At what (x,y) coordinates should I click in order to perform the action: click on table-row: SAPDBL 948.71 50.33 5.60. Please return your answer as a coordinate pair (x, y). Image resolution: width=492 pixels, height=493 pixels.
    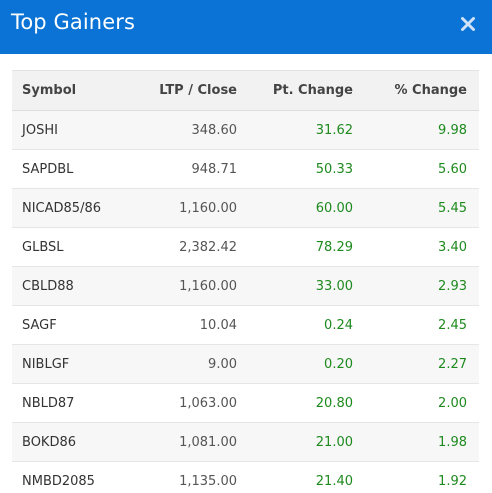
    Looking at the image, I should click on (245, 169).